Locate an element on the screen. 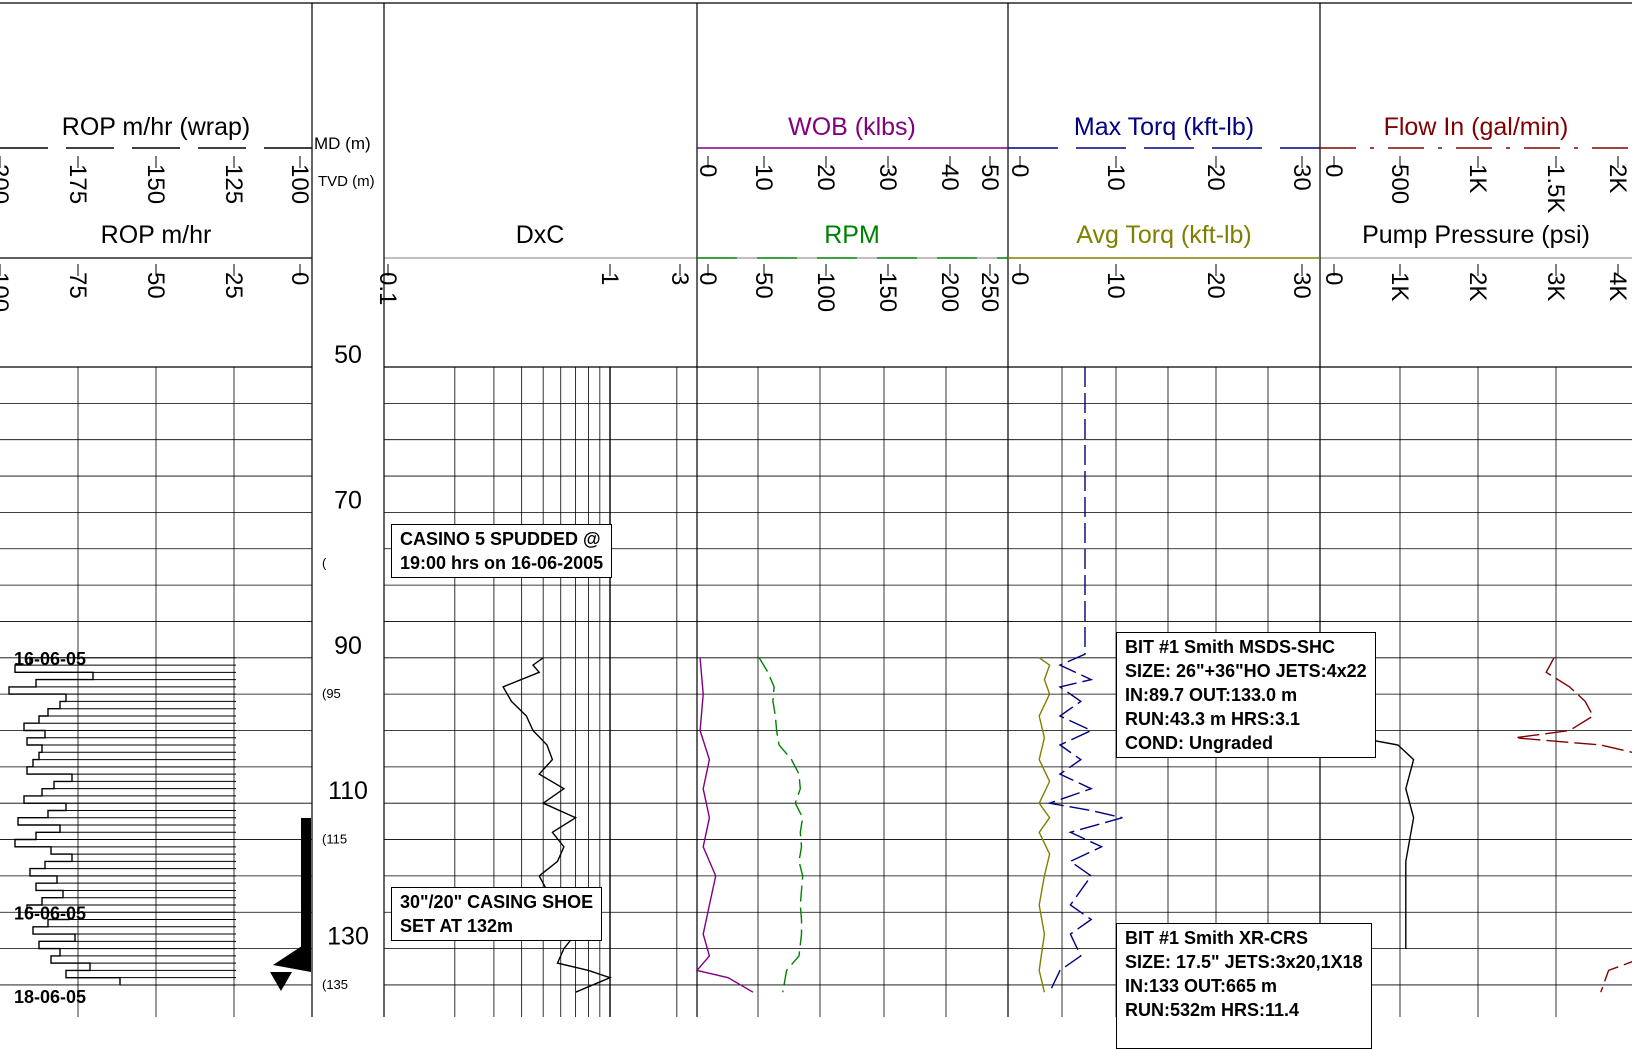 This screenshot has height=1049, width=1632. bit2-line-3: IN:133 OUT:665 m is located at coordinates (1201, 986).